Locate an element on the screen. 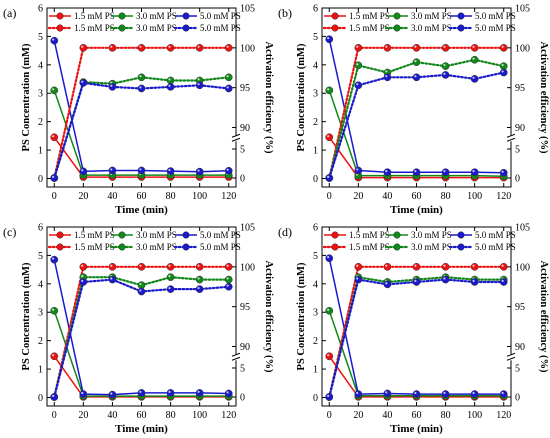 The height and width of the screenshot is (438, 550). y-right-tick-label: 105 is located at coordinates (522, 9).